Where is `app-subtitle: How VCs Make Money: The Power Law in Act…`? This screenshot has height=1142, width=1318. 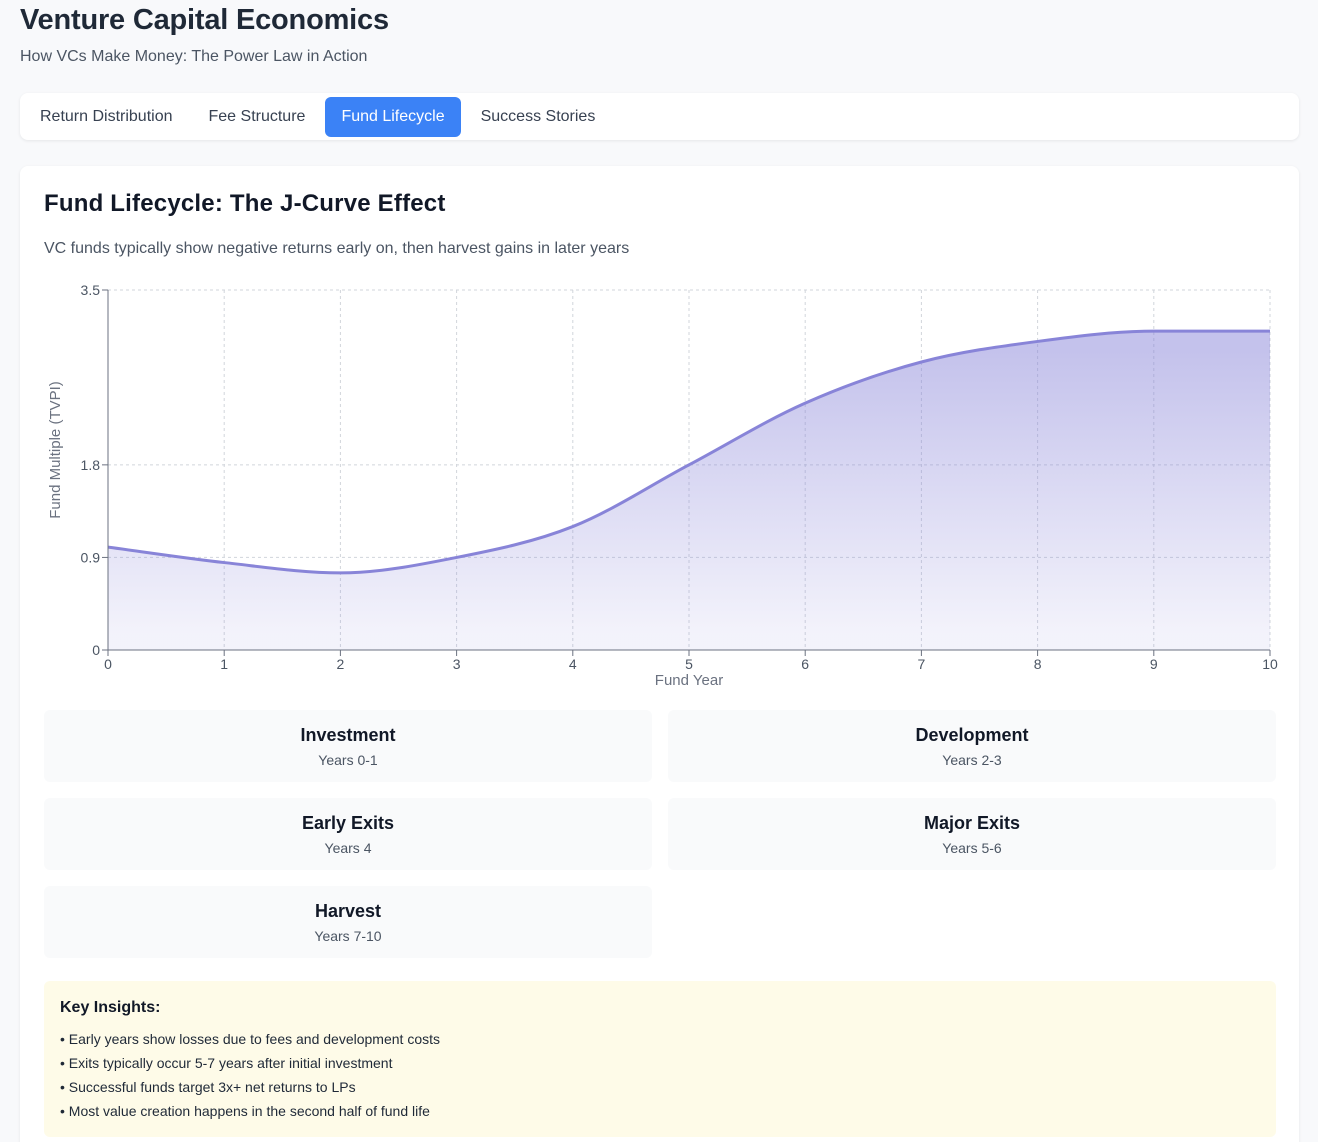
app-subtitle: How VCs Make Money: The Power Law in Act… is located at coordinates (194, 56).